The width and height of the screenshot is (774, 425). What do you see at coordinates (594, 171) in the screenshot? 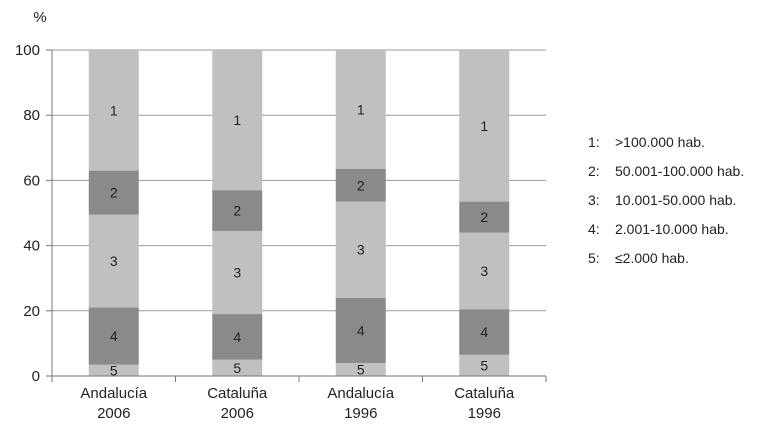
I see `legend-key: 2:` at bounding box center [594, 171].